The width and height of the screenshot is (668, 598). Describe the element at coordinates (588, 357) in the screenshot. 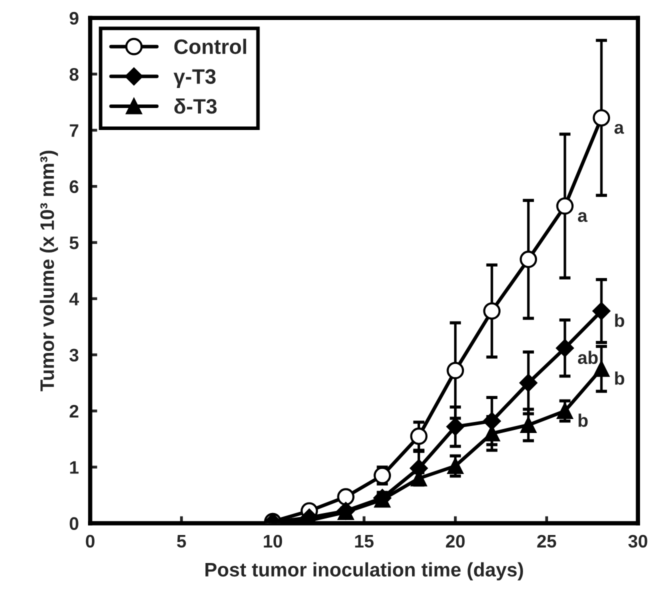

I see `data-label: ab` at that location.